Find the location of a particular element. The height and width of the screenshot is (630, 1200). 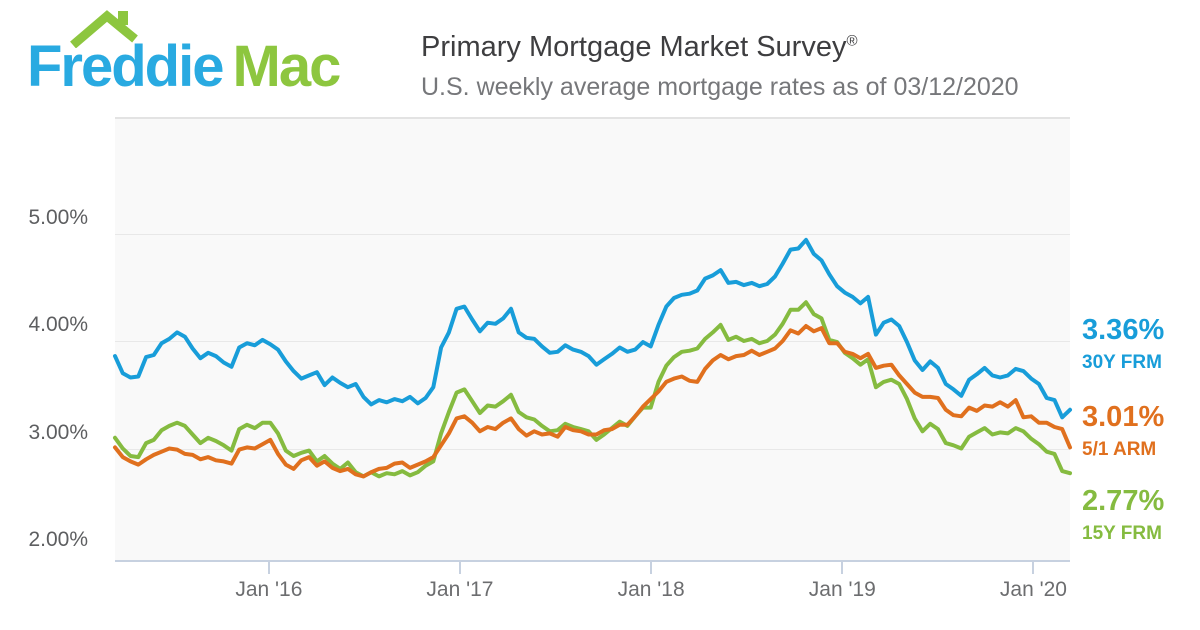

legend-value-30y-frm: 3.36% is located at coordinates (1123, 330).